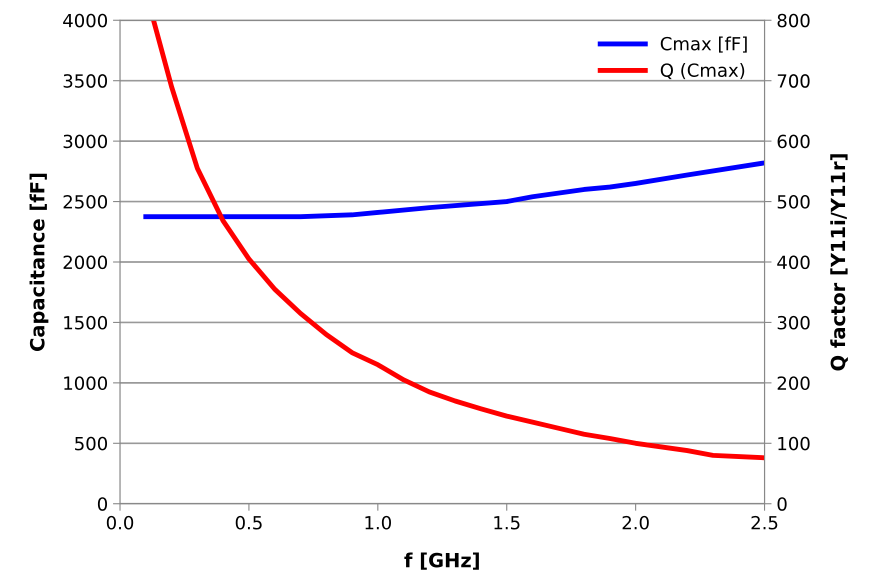 The width and height of the screenshot is (889, 579). I want to click on y-tick-label: 1000, so click(86, 383).